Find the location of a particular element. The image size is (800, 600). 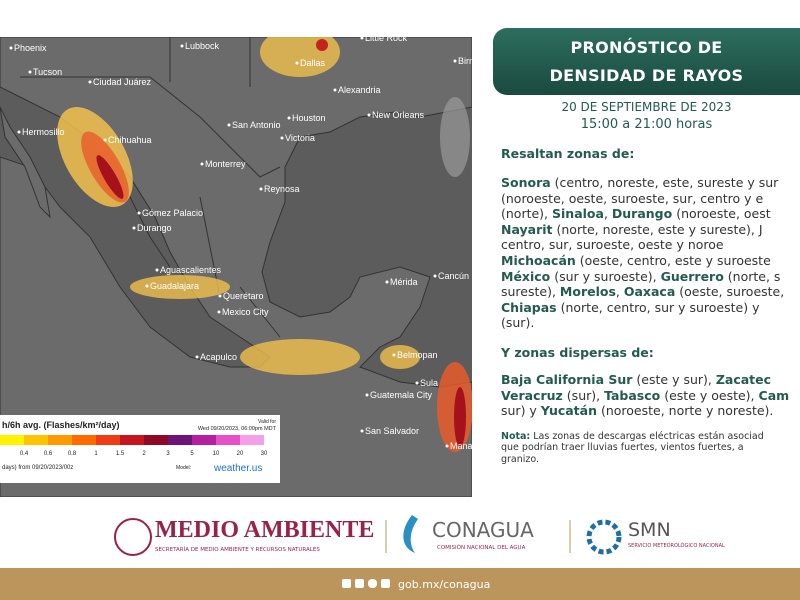

text-run: Oaxaca is located at coordinates (649, 292).